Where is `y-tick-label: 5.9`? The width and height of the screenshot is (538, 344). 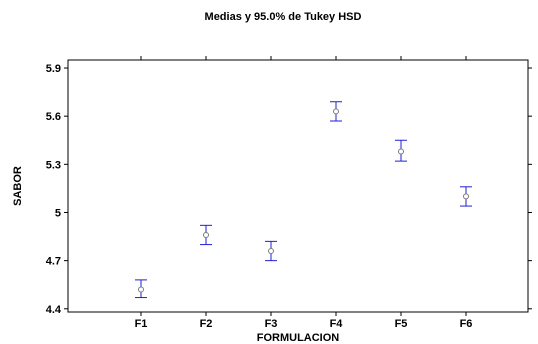
y-tick-label: 5.9 is located at coordinates (53, 69).